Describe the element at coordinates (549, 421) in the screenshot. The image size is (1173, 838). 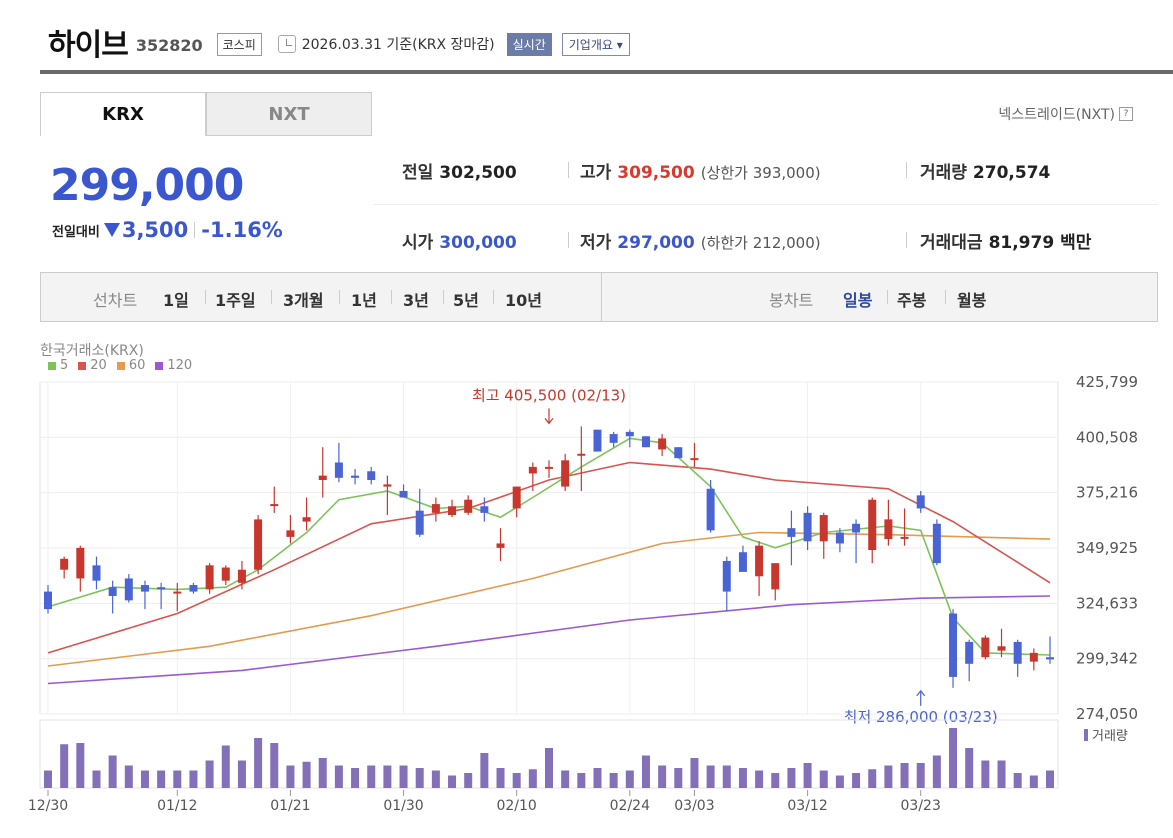
I see `high-arrow-head` at that location.